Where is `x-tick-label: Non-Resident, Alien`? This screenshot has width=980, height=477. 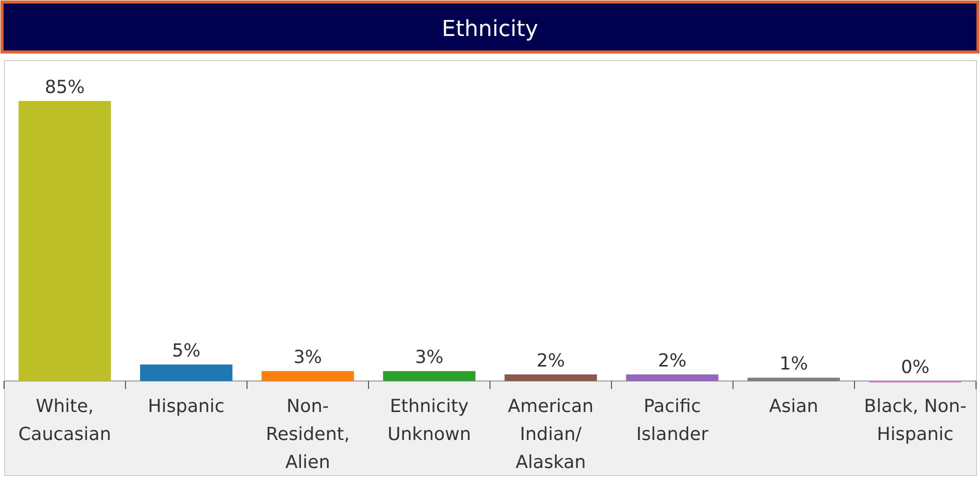
x-tick-label: Non-Resident, Alien is located at coordinates (308, 434).